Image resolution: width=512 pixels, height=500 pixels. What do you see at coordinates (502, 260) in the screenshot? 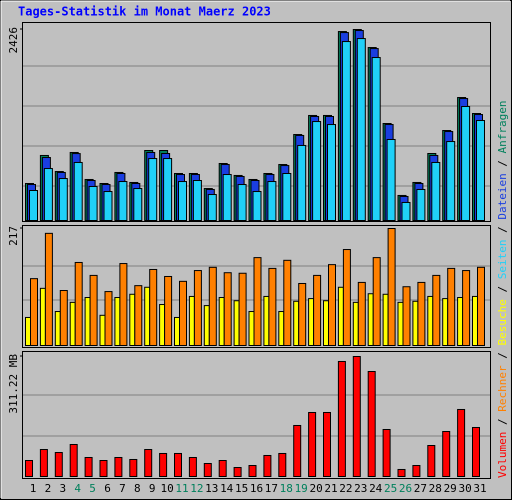
I see `legend-entry: Seiten` at bounding box center [502, 260].